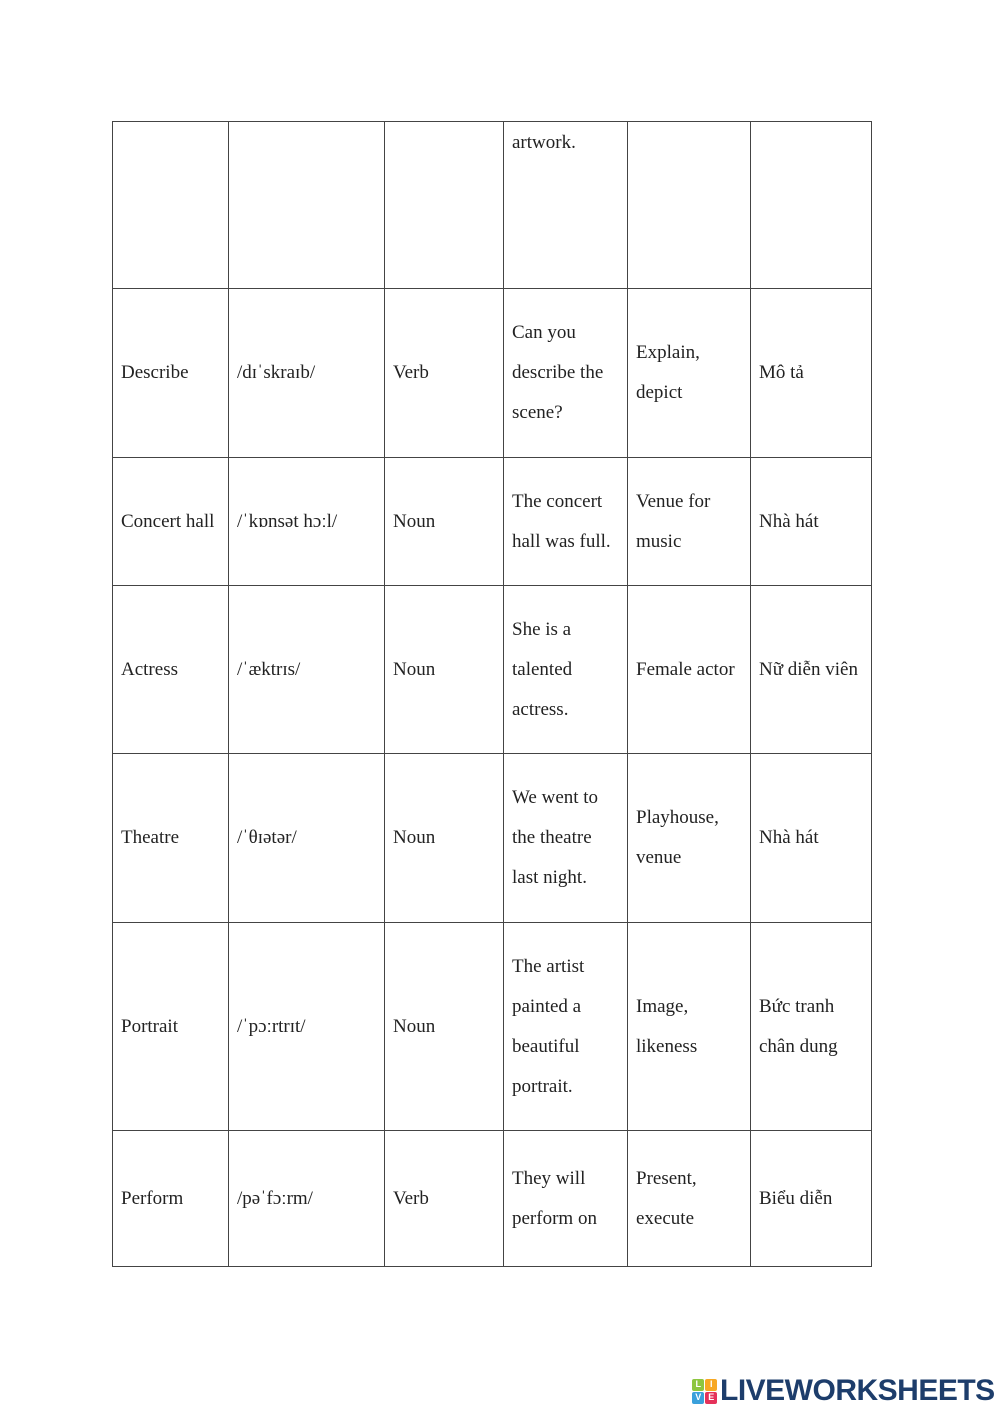 This screenshot has height=1413, width=1000. Describe the element at coordinates (444, 205) in the screenshot. I see `cell-type` at that location.